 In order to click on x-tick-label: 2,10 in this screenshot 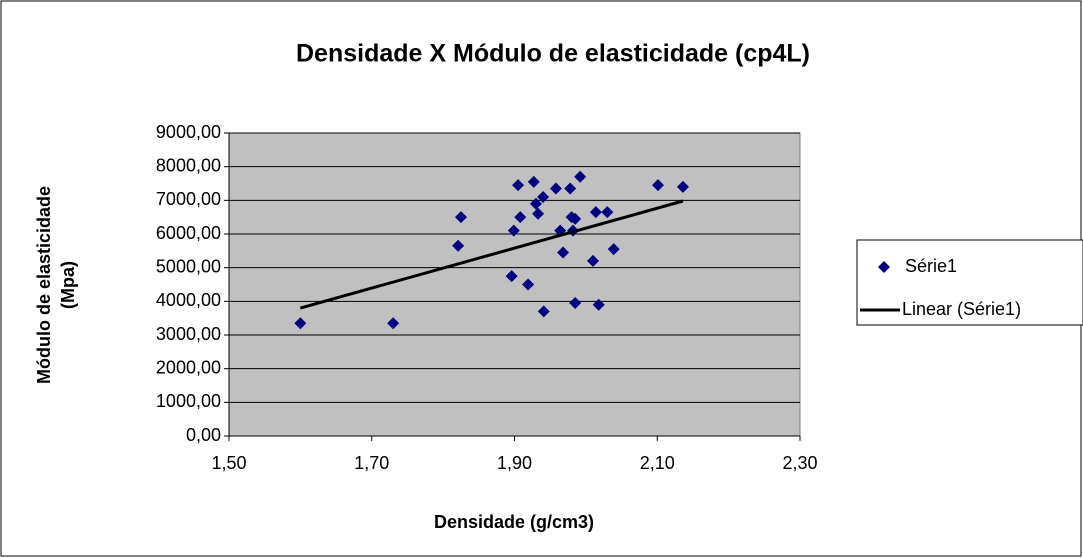, I will do `click(657, 463)`.